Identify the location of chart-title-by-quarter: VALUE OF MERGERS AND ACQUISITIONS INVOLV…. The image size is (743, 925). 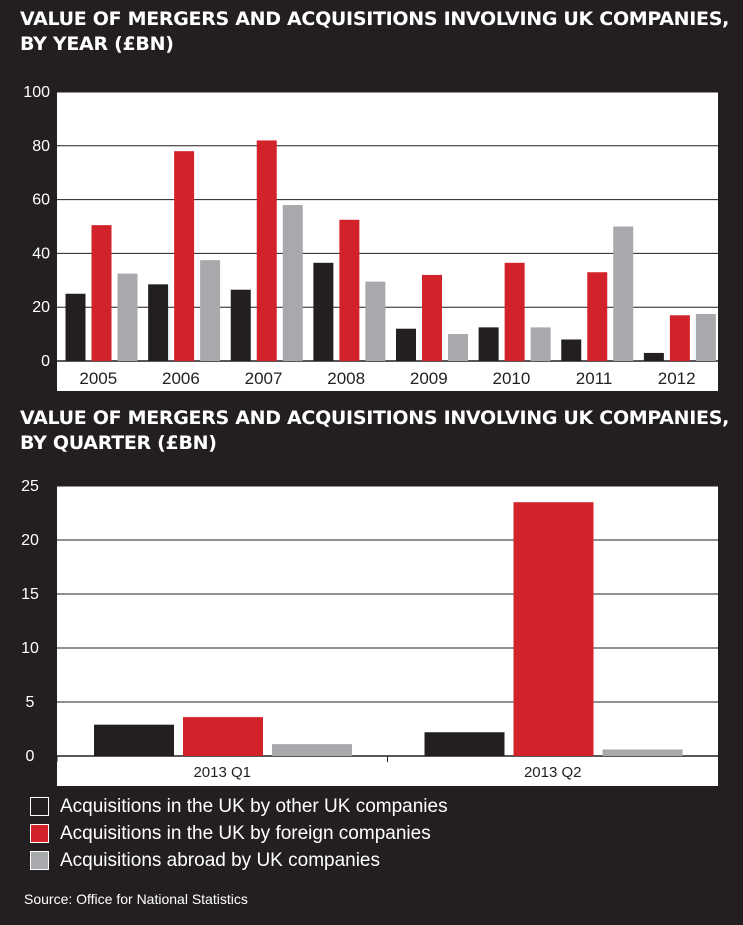
(374, 431).